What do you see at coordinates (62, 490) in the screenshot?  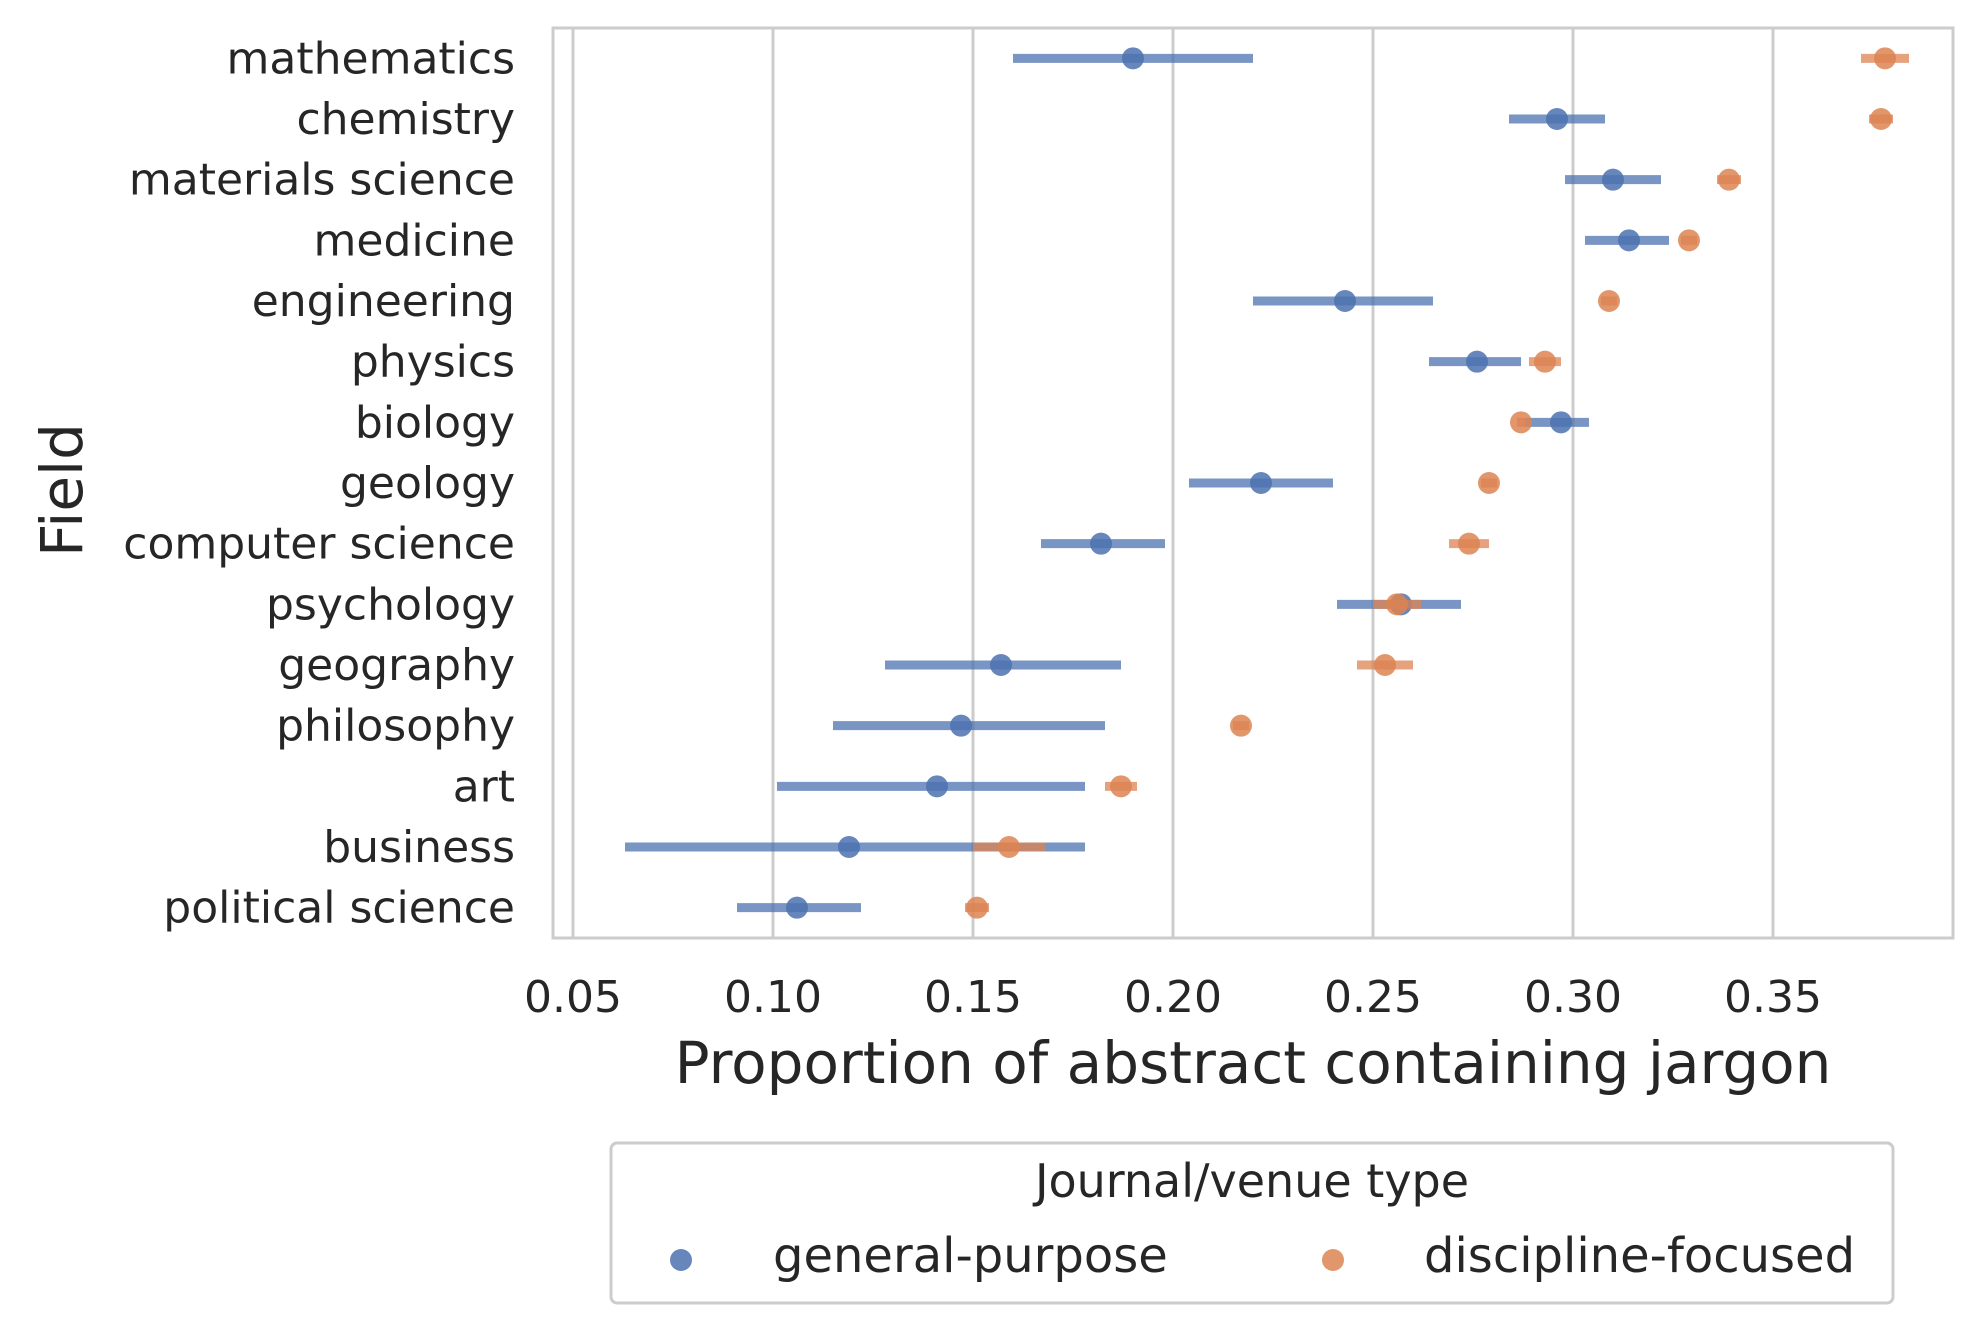 I see `y-axis-title: Field` at bounding box center [62, 490].